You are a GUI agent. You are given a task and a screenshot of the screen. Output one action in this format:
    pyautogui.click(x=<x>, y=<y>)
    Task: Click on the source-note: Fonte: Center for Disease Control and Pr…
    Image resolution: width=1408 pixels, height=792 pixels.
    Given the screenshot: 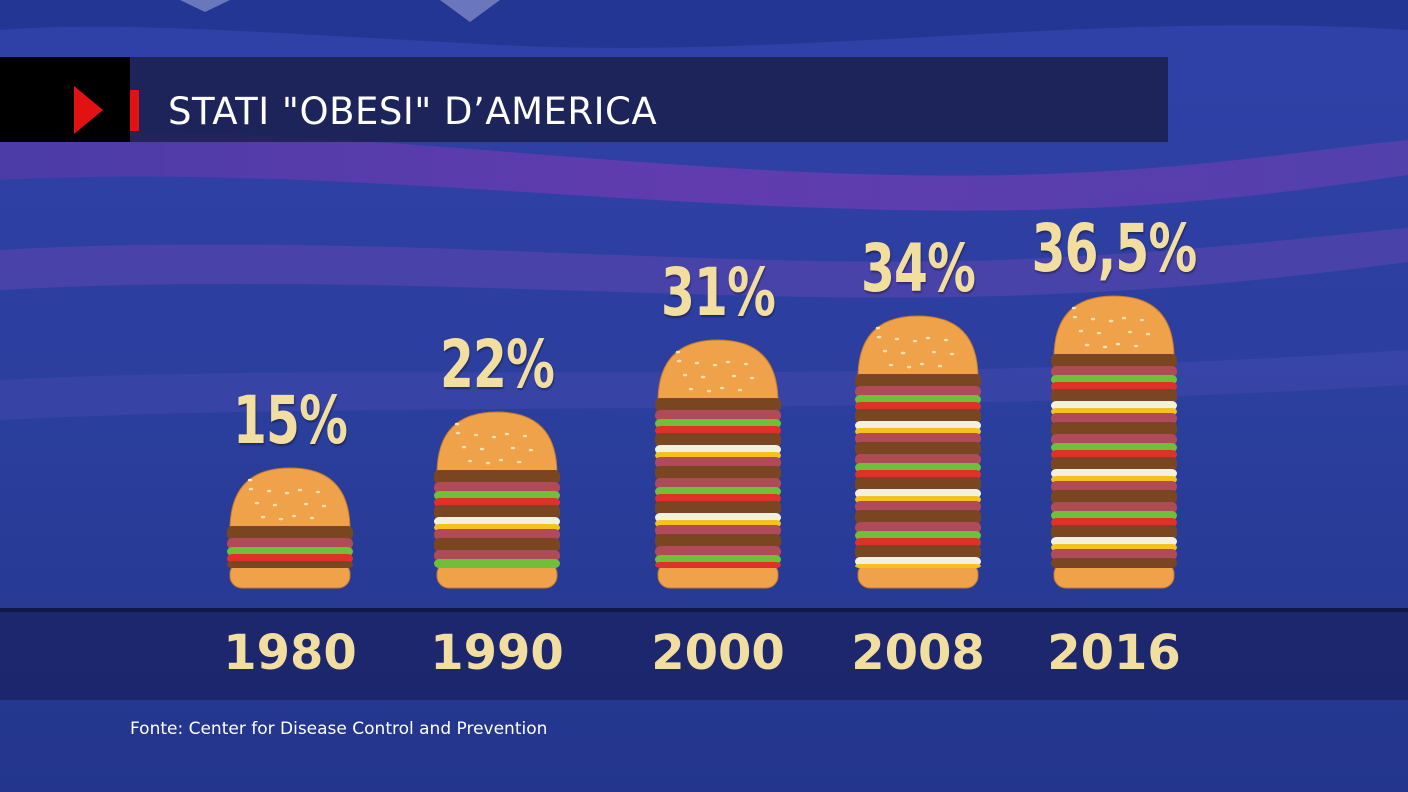 What is the action you would take?
    pyautogui.click(x=339, y=729)
    